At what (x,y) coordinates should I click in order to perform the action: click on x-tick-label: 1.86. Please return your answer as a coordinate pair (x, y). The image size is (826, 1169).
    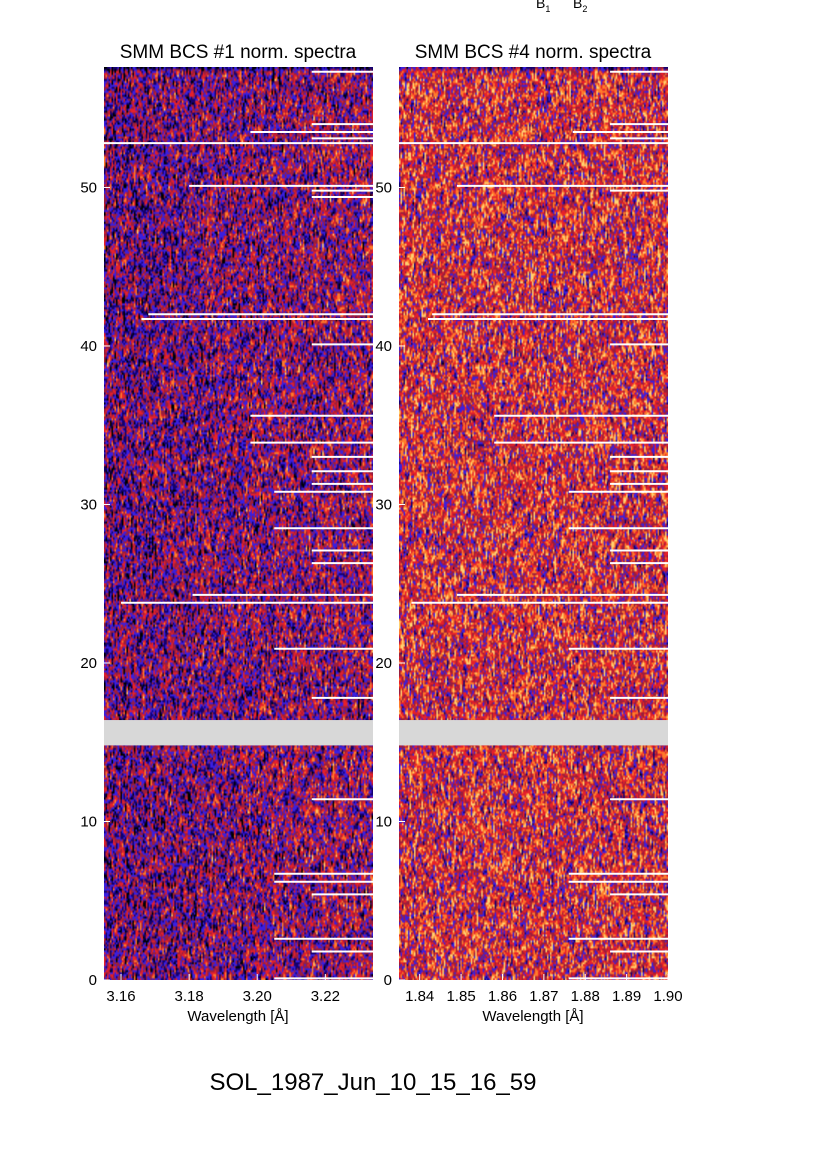
    Looking at the image, I should click on (502, 996).